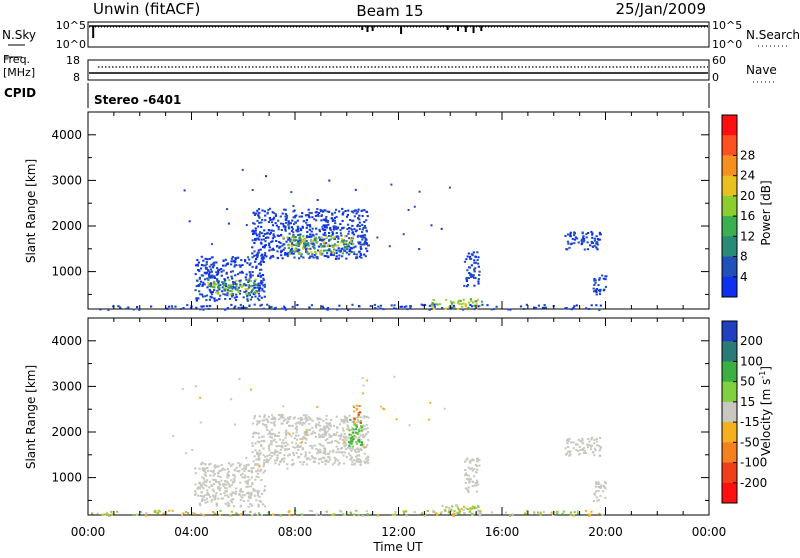 This screenshot has height=558, width=800. Describe the element at coordinates (715, 77) in the screenshot. I see `nave-tick-bottom: 0` at that location.